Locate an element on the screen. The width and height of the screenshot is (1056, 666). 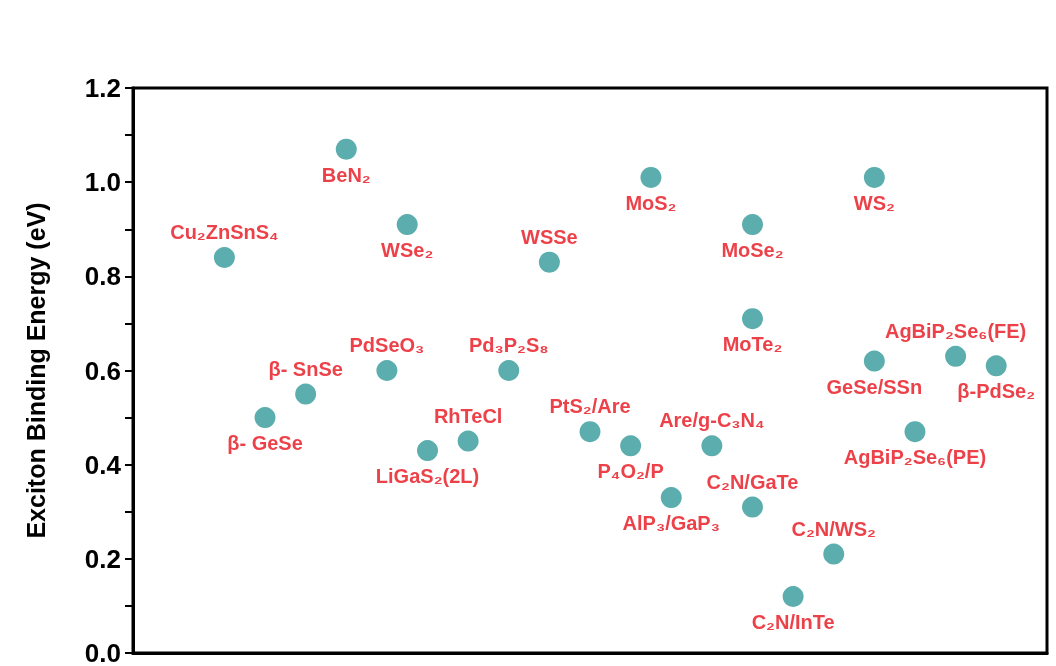
y-tick-label: 1.0 is located at coordinates (102, 182).